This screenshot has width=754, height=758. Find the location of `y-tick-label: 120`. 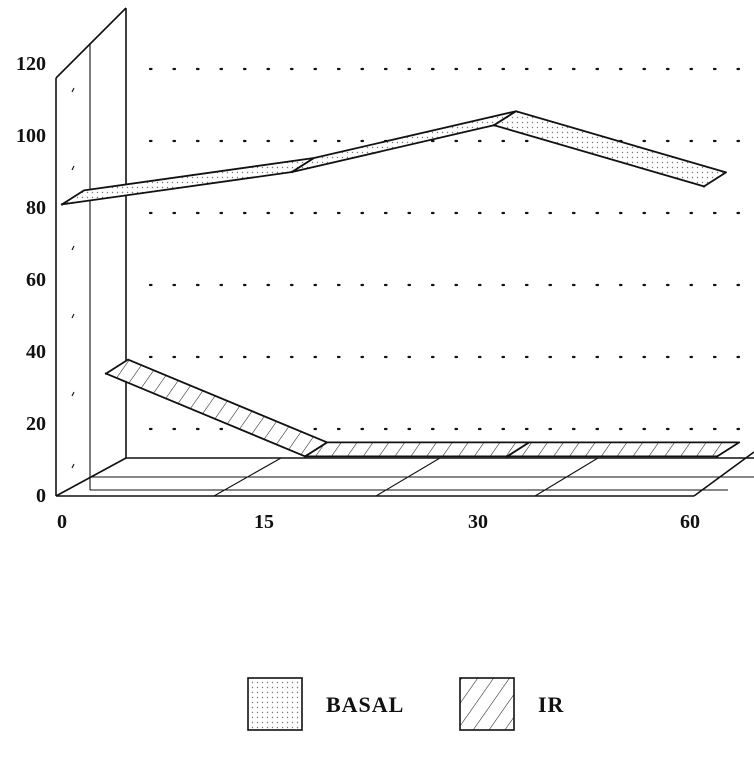

y-tick-label: 120 is located at coordinates (31, 64).